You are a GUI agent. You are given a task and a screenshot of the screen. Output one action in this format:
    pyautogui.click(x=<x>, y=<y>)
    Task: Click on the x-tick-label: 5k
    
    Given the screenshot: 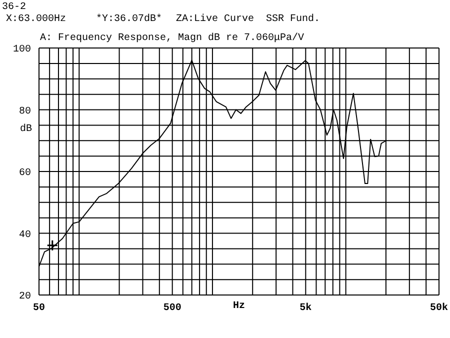 What is the action you would take?
    pyautogui.click(x=306, y=308)
    